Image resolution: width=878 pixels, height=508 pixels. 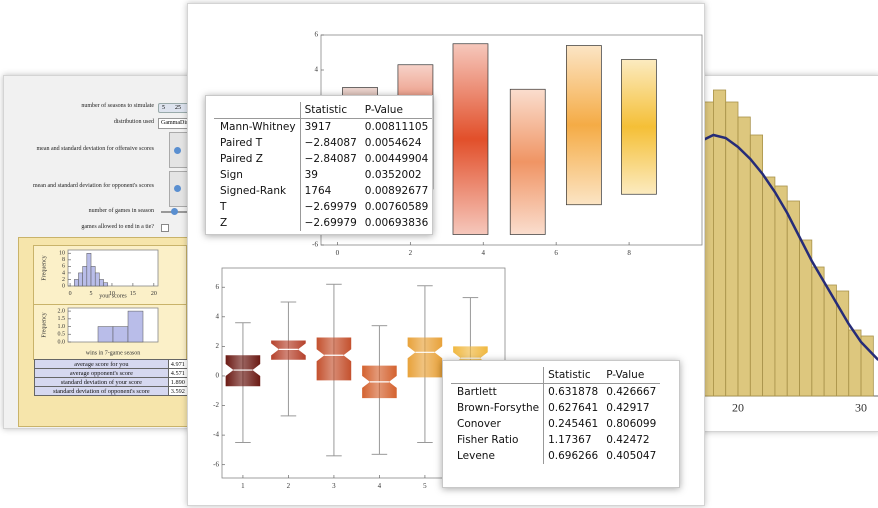 I want to click on table-row: Signed-Rank 1764 0.00892677, so click(x=323, y=191).